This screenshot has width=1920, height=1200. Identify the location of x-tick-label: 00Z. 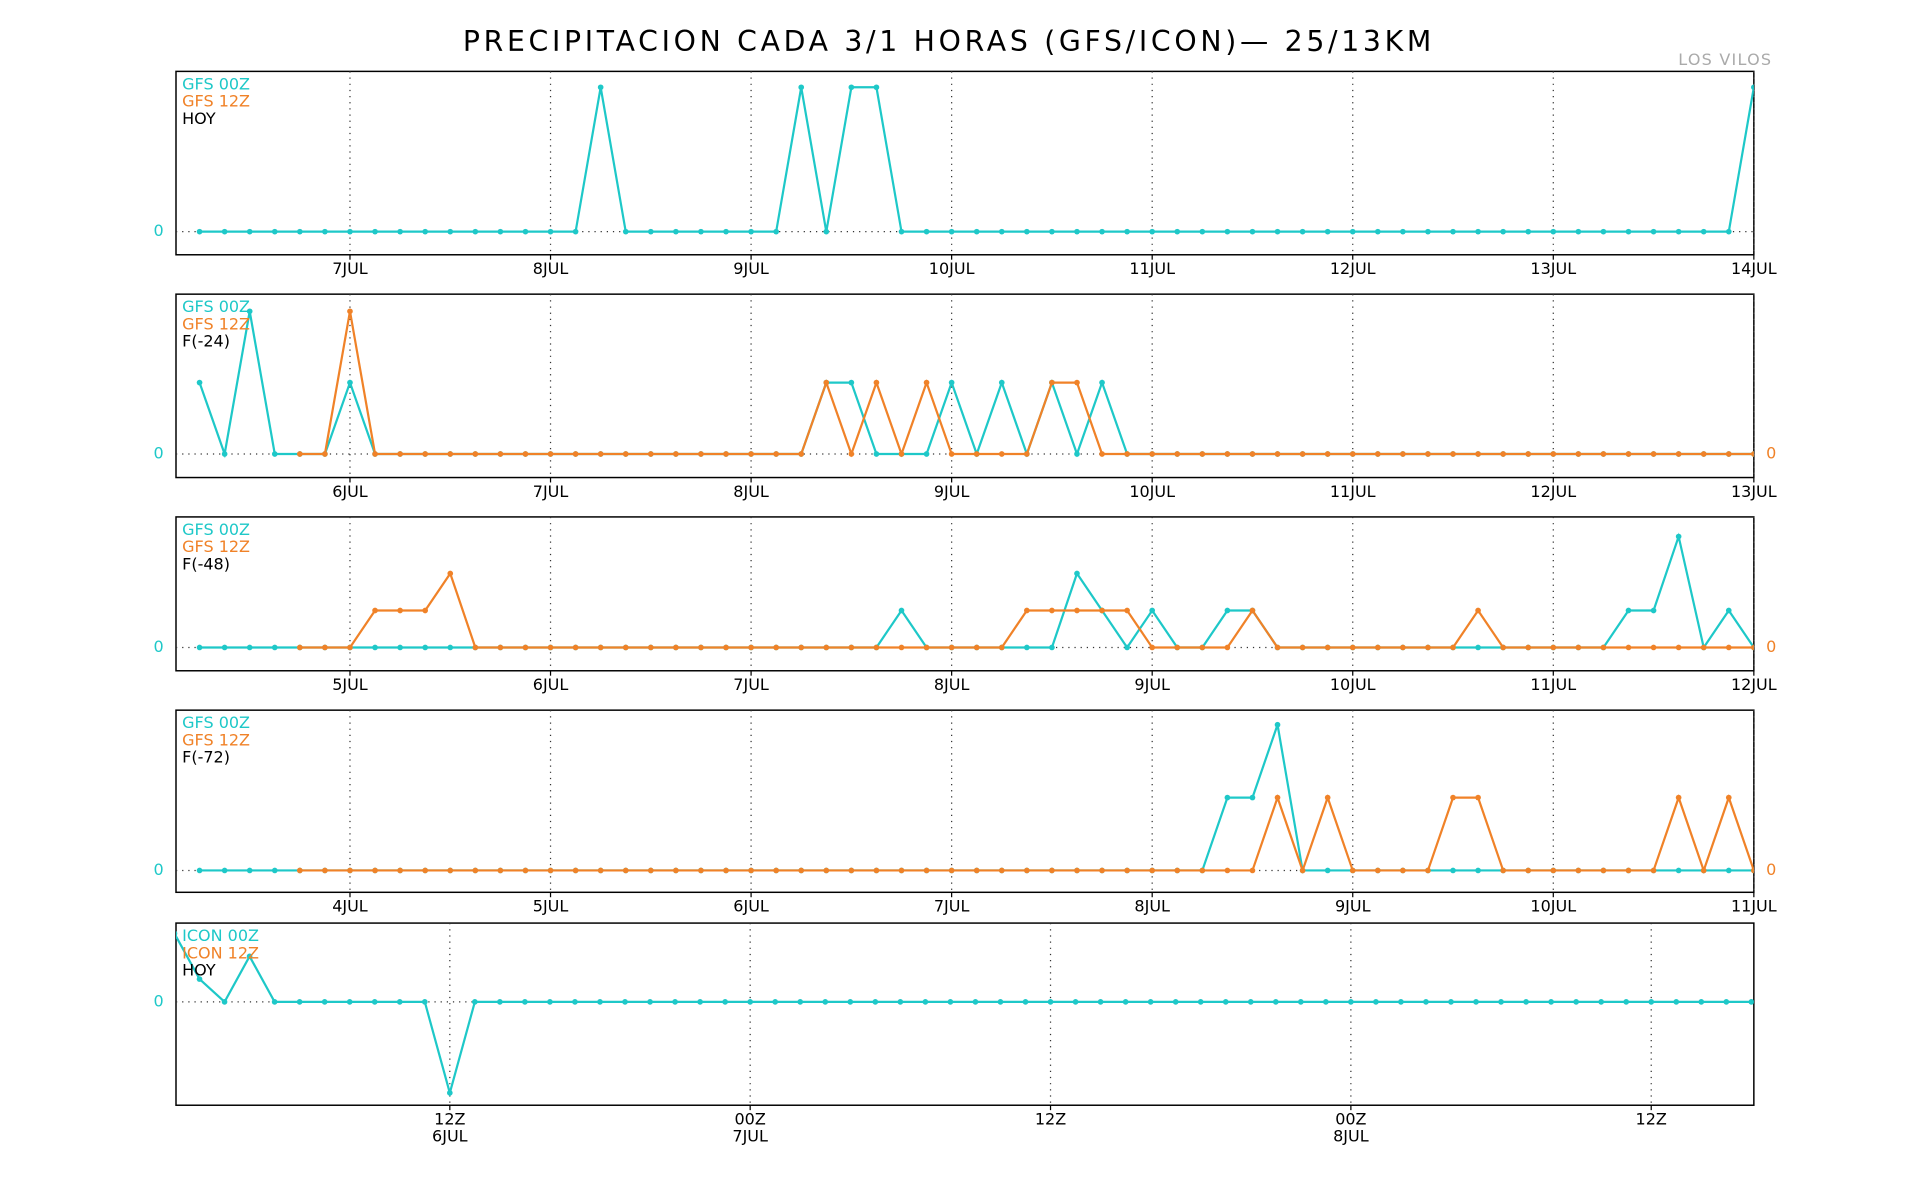
(1350, 1118).